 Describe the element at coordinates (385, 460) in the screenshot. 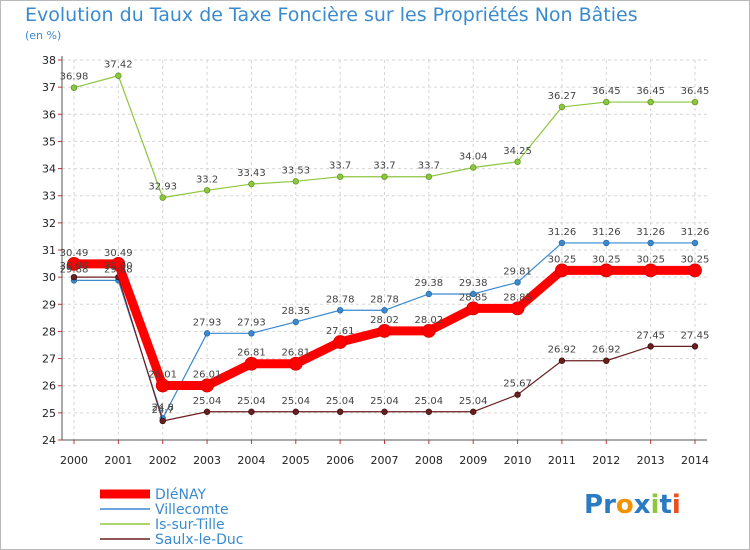

I see `x-tick-label: 2007` at that location.